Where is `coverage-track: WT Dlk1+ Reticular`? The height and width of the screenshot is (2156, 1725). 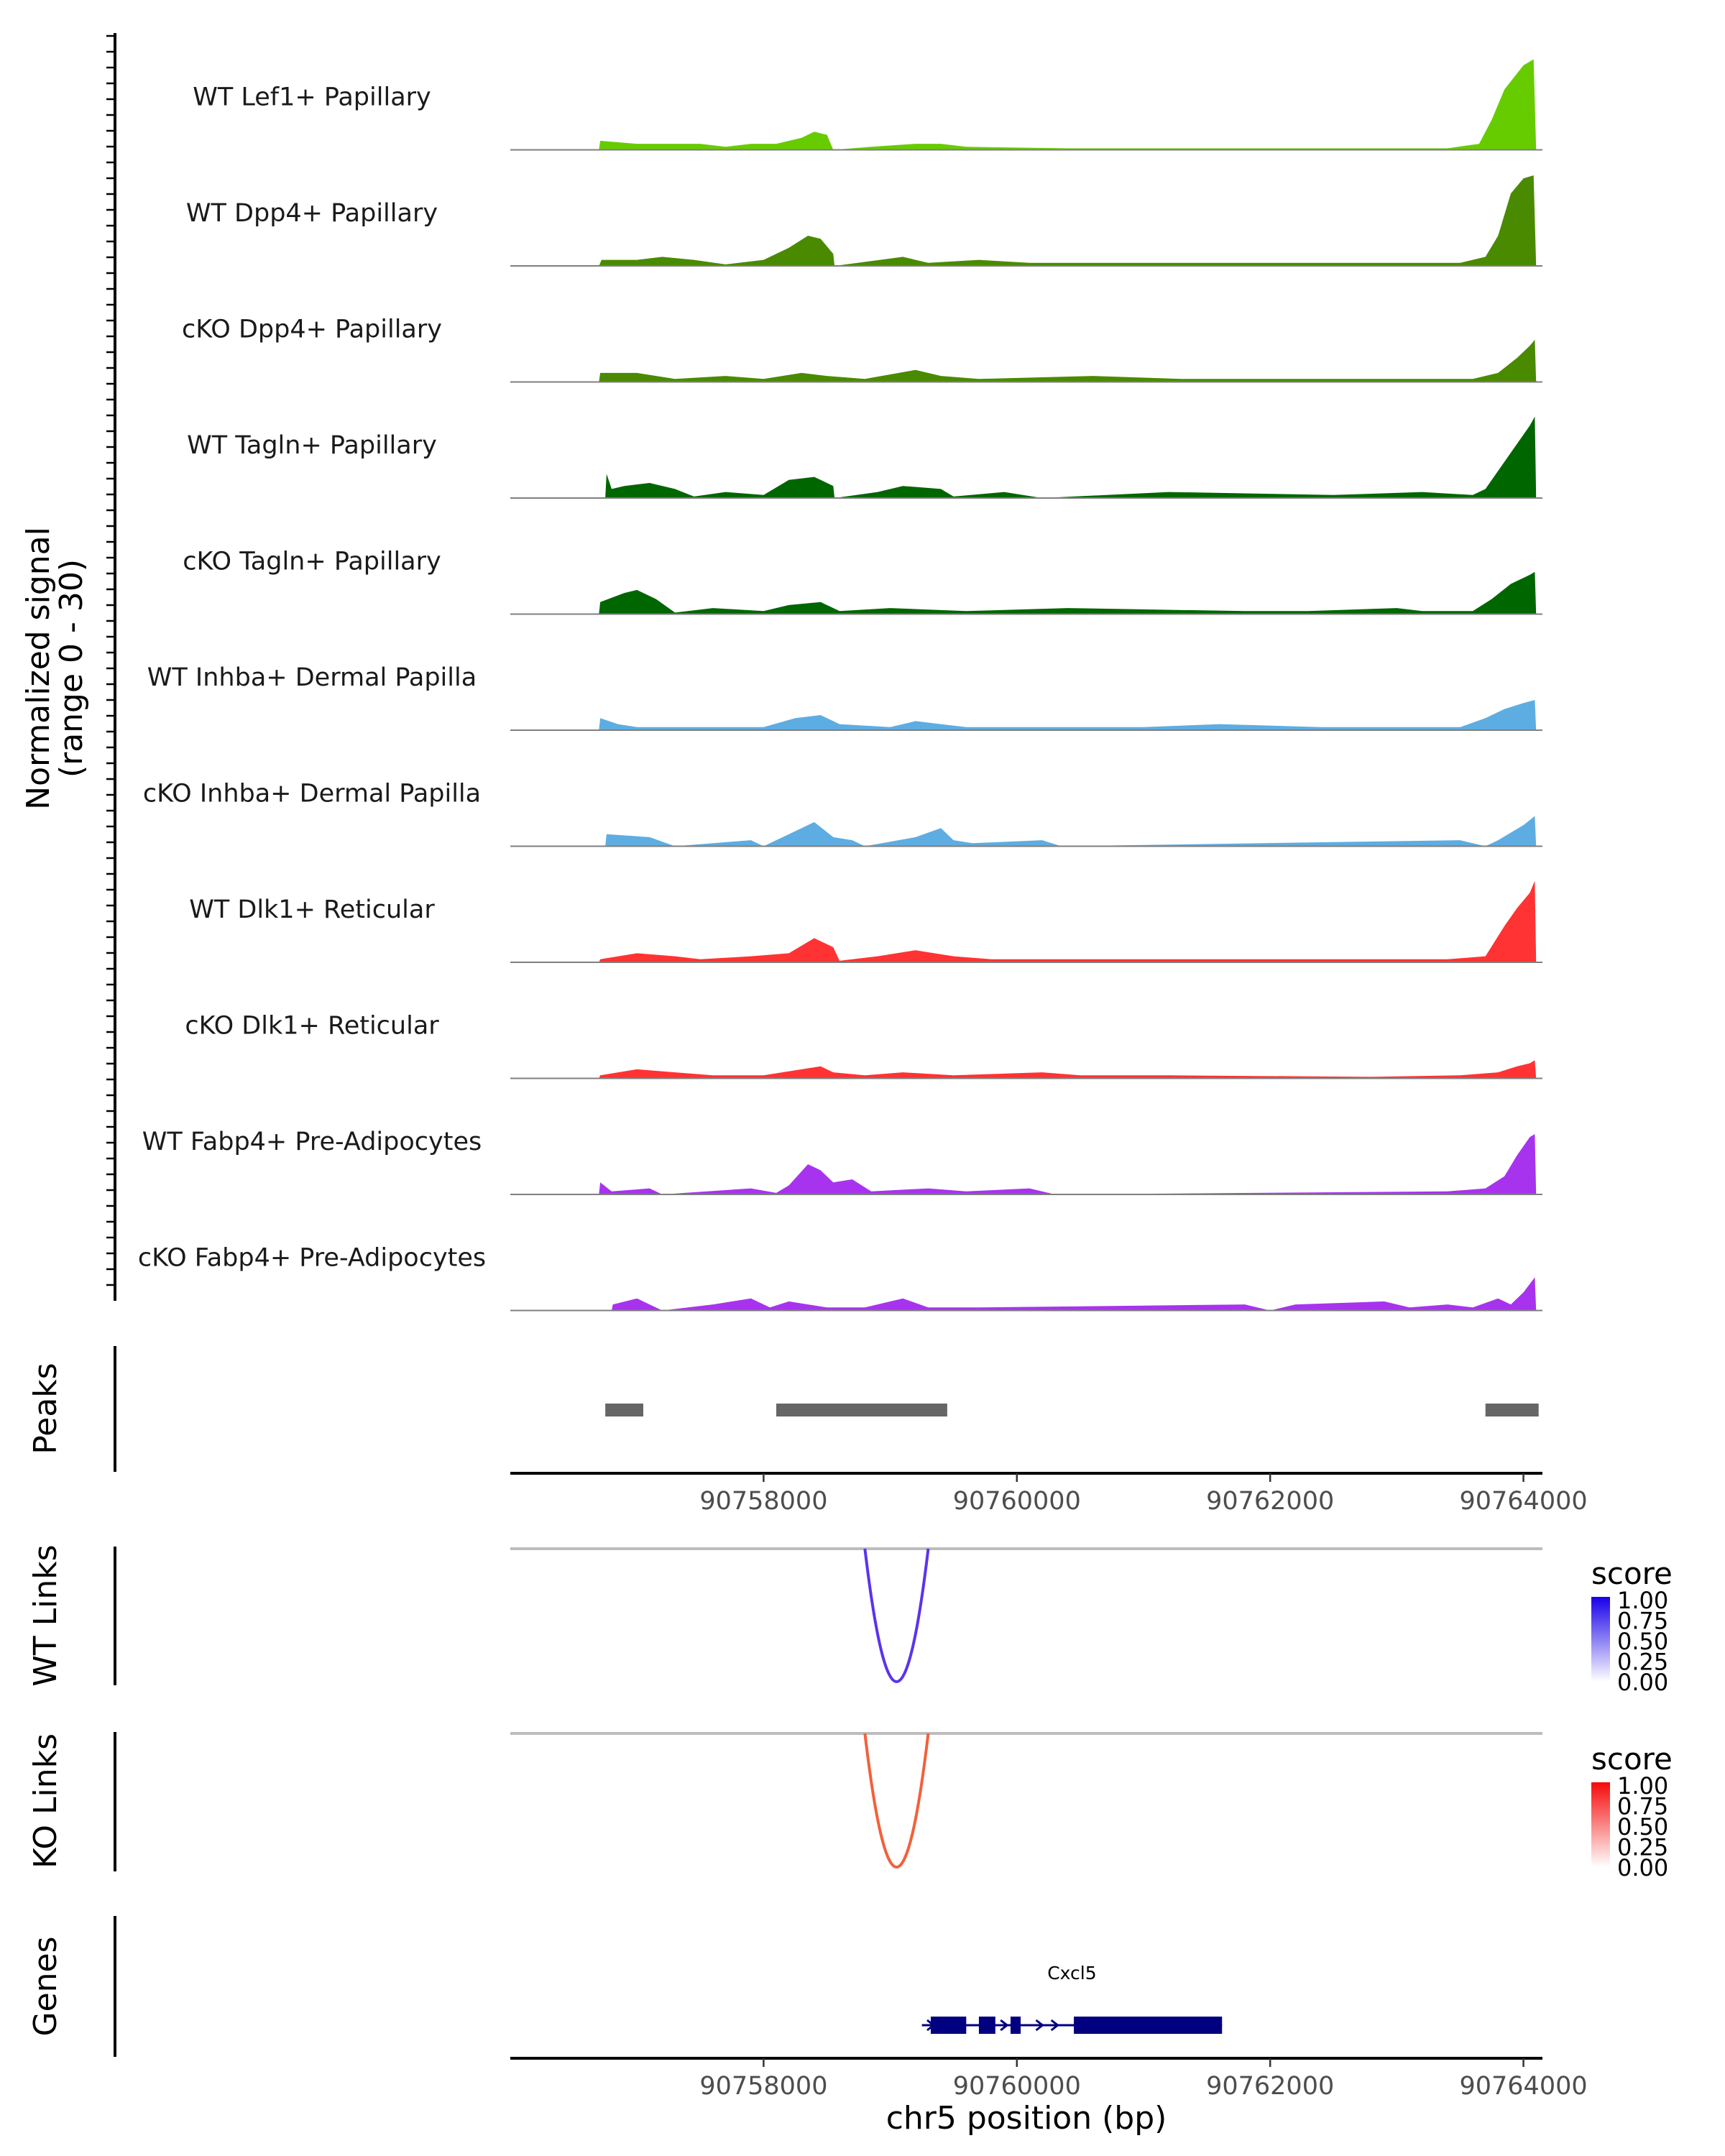 coverage-track: WT Dlk1+ Reticular is located at coordinates (865, 921).